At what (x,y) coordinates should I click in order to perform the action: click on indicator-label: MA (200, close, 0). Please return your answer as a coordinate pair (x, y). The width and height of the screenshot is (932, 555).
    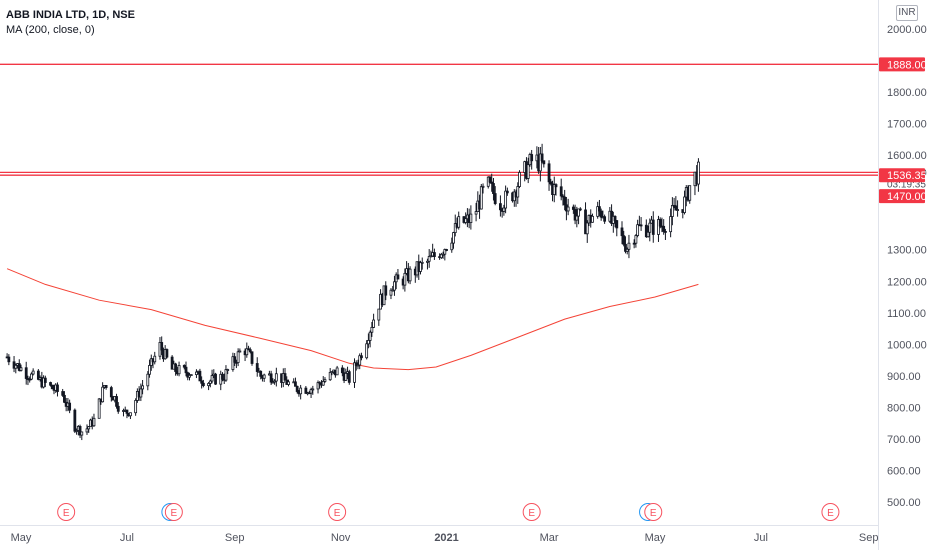
    Looking at the image, I should click on (50, 30).